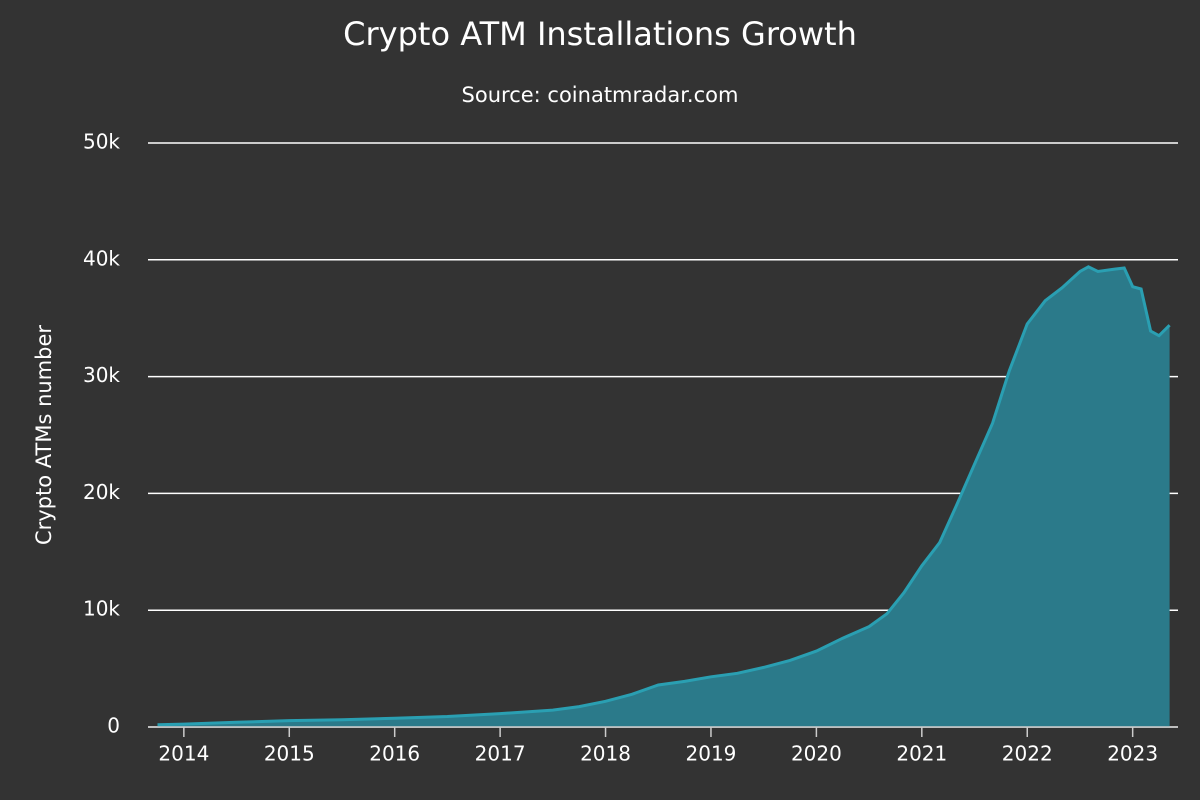  I want to click on x-tick-label: 2020, so click(816, 754).